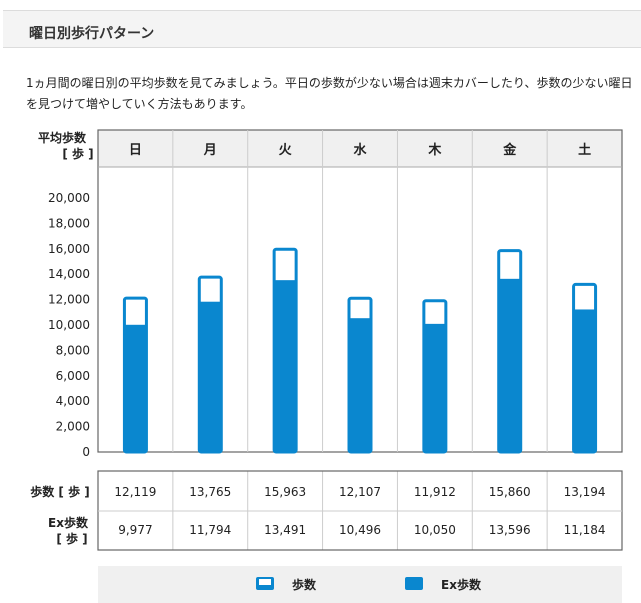  I want to click on day-header-2: 火, so click(286, 150).